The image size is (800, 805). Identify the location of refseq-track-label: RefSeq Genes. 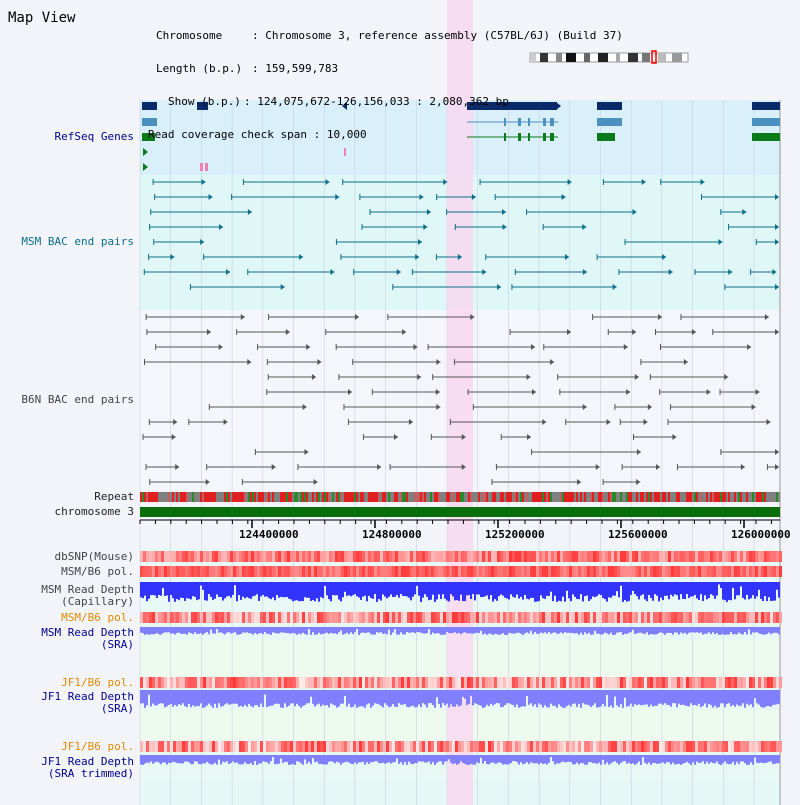
(94, 136).